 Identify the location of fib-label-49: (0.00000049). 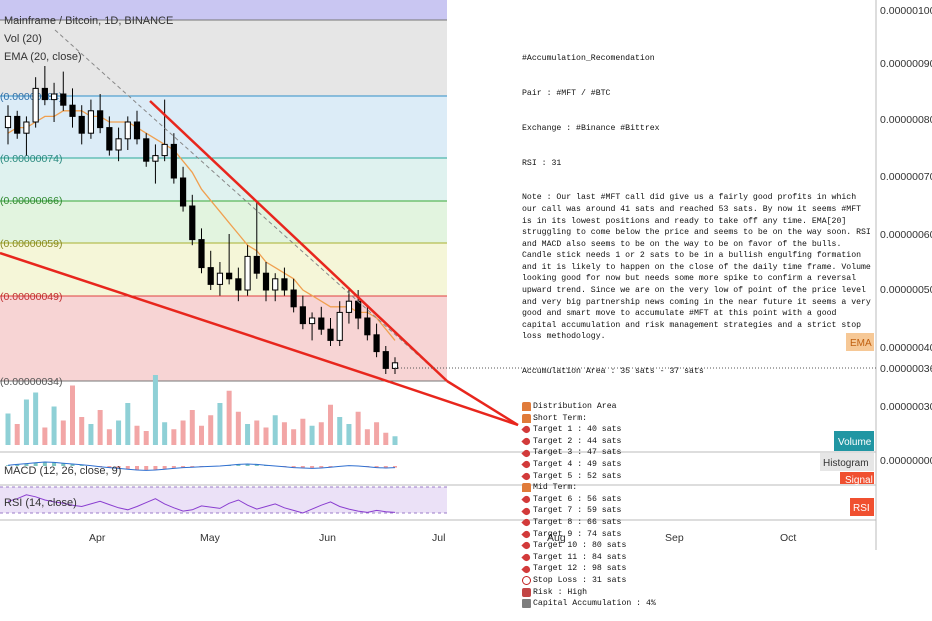
(31, 297).